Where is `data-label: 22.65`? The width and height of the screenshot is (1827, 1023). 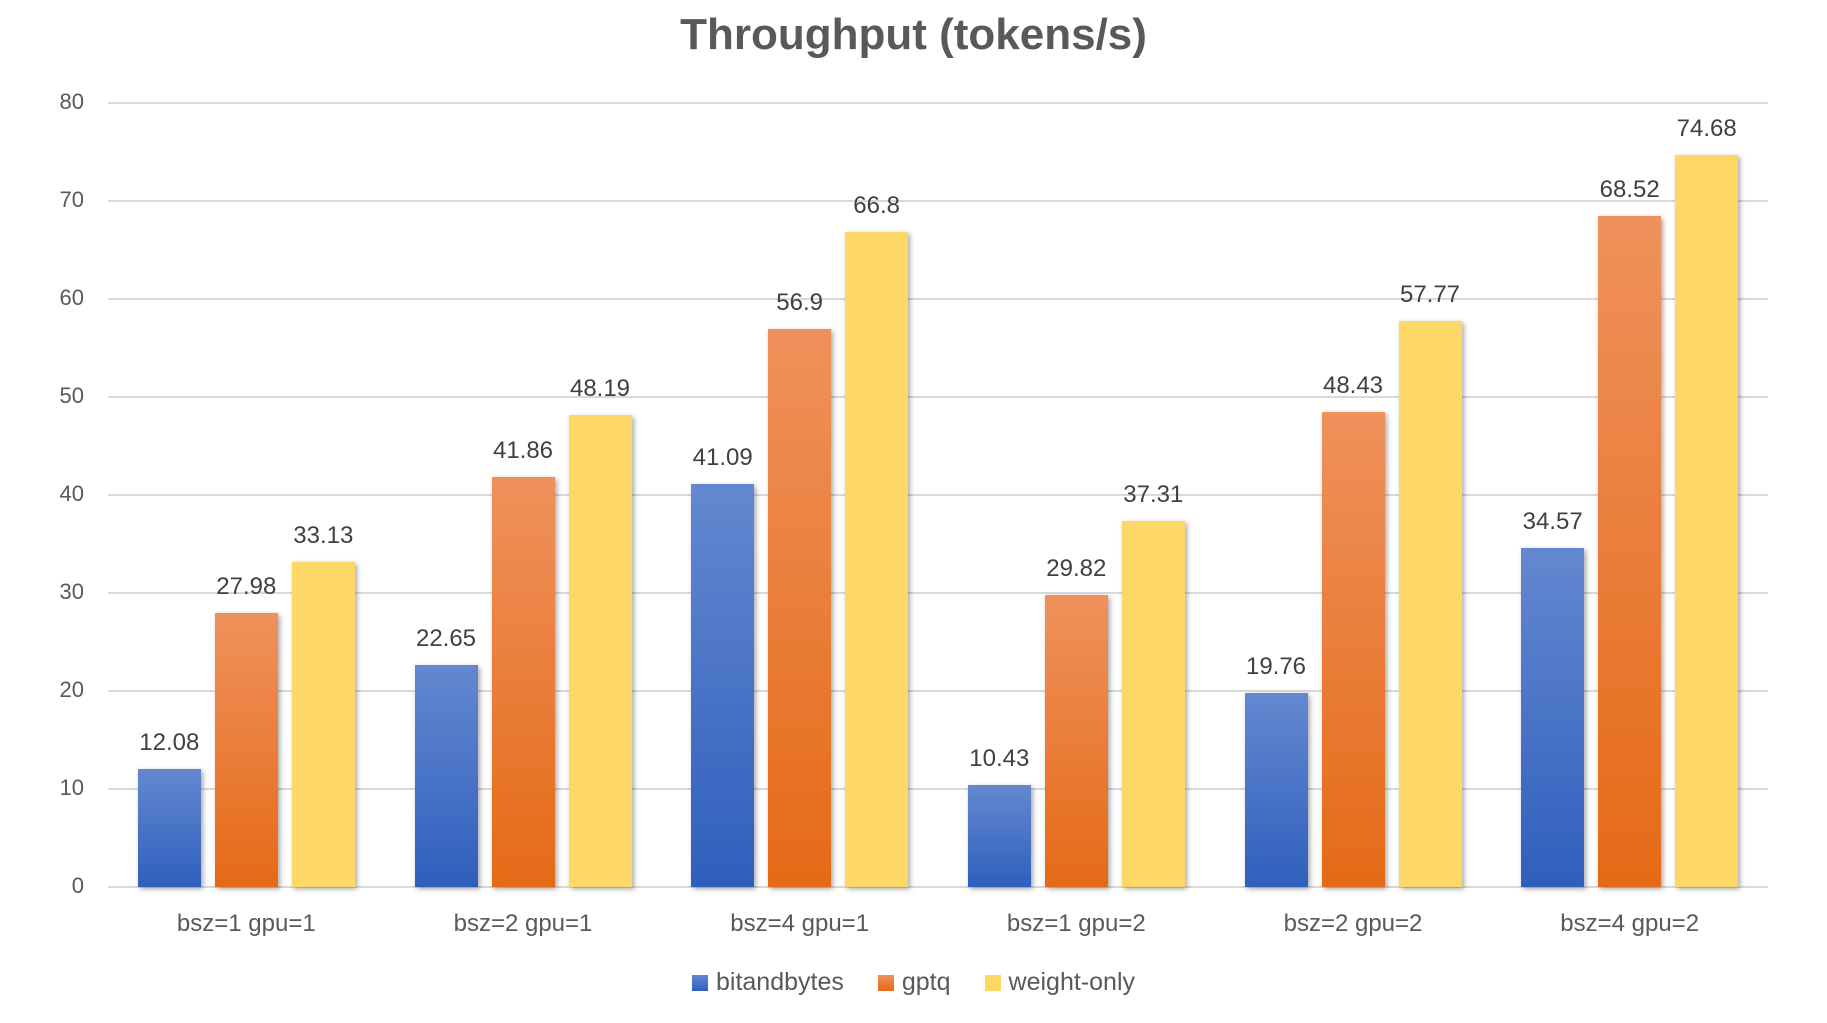 data-label: 22.65 is located at coordinates (446, 639).